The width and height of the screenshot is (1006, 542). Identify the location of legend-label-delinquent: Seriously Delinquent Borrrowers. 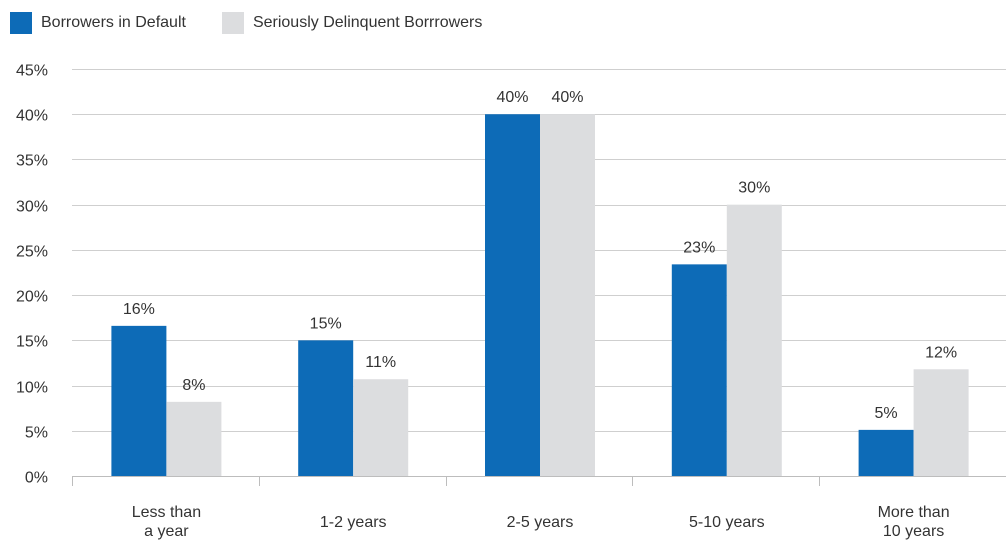
(367, 22).